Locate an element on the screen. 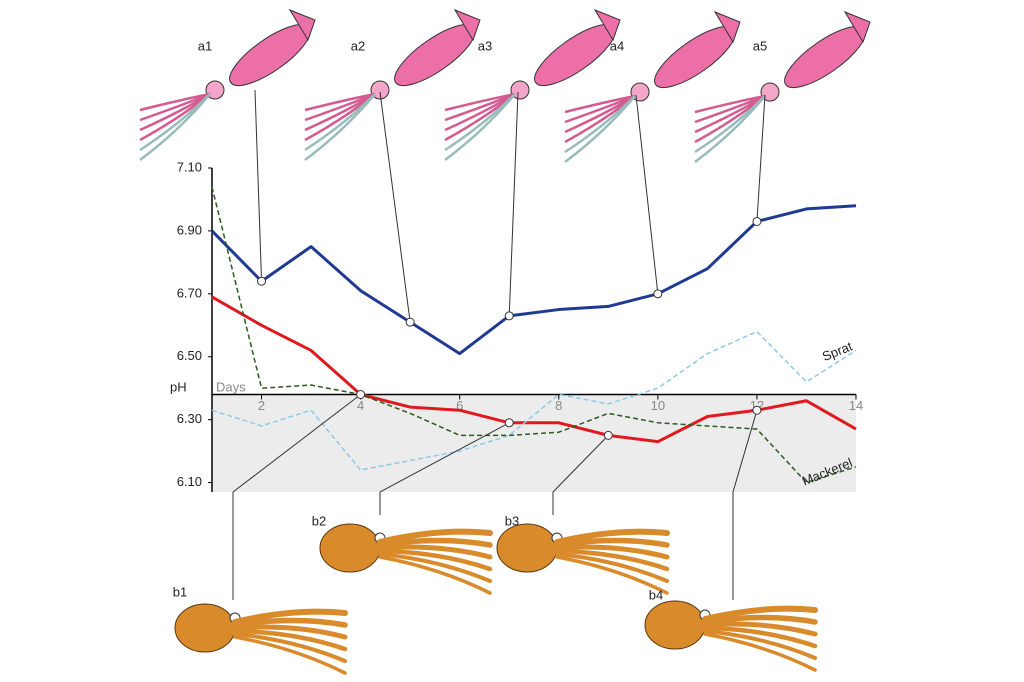 Image resolution: width=1024 pixels, height=682 pixels. x-tick-label: 8 is located at coordinates (558, 405).